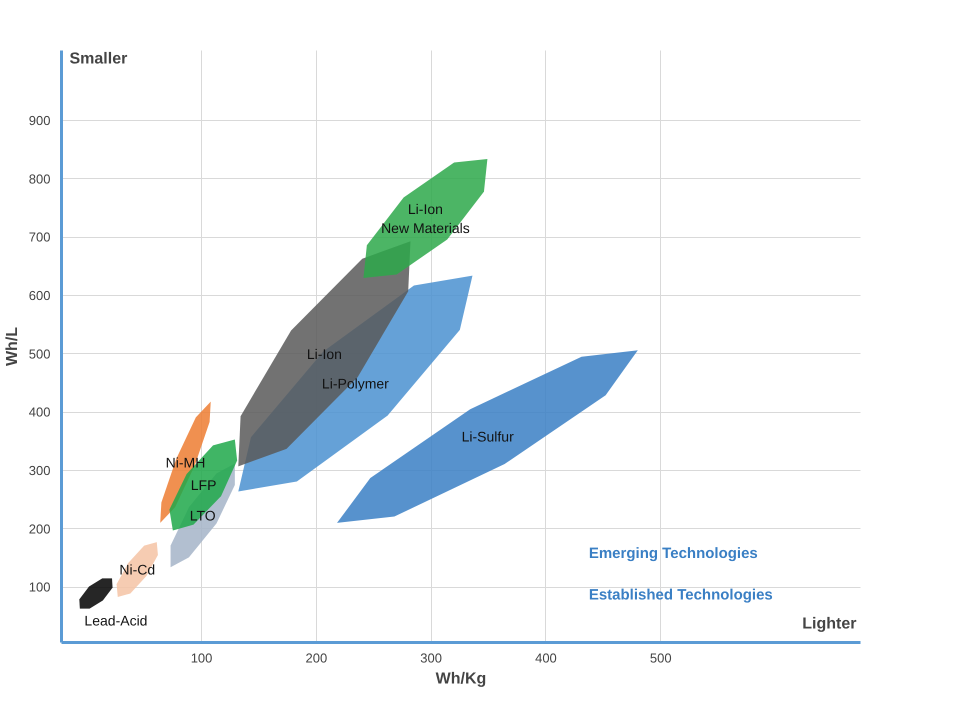  What do you see at coordinates (673, 553) in the screenshot?
I see `annotation: Emerging Technologies` at bounding box center [673, 553].